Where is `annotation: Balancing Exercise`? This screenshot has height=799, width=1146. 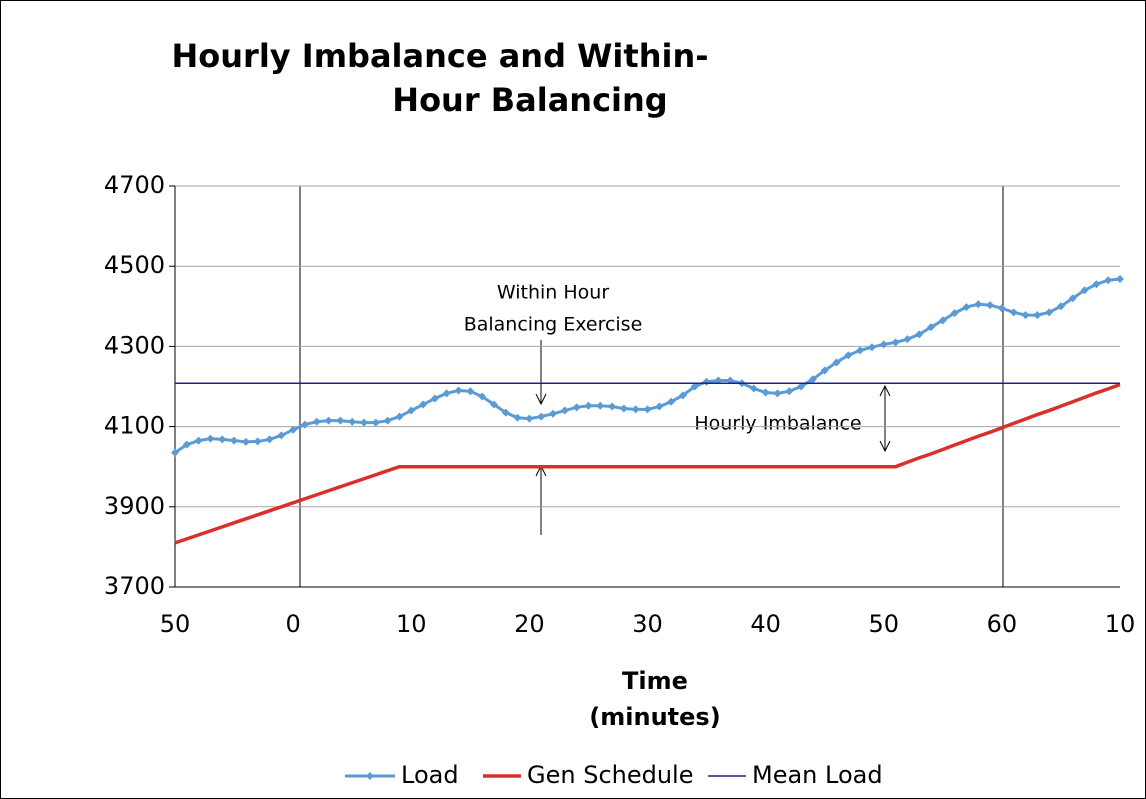 annotation: Balancing Exercise is located at coordinates (553, 325).